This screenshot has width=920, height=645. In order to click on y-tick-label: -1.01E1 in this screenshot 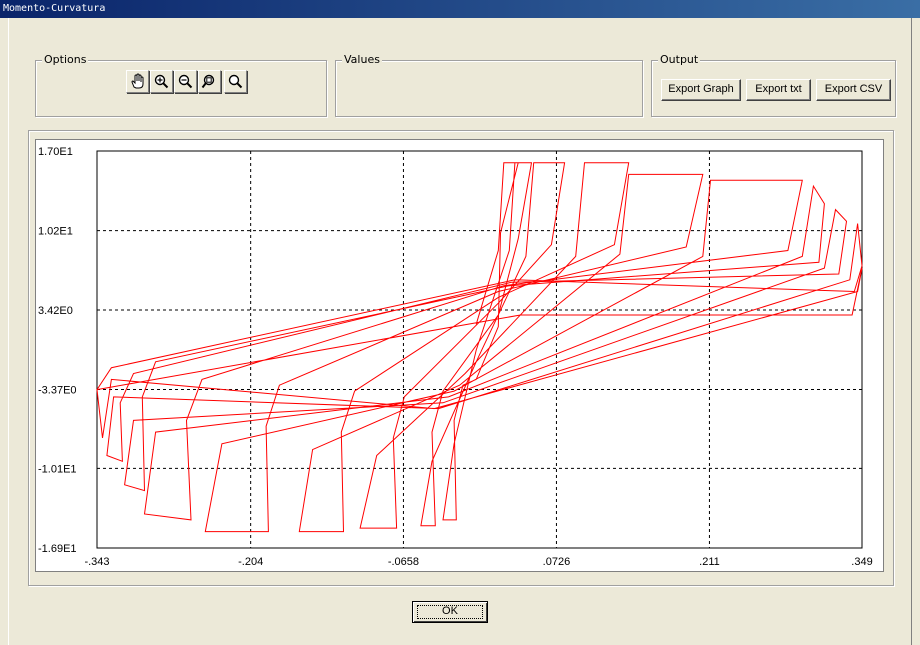, I will do `click(57, 469)`.